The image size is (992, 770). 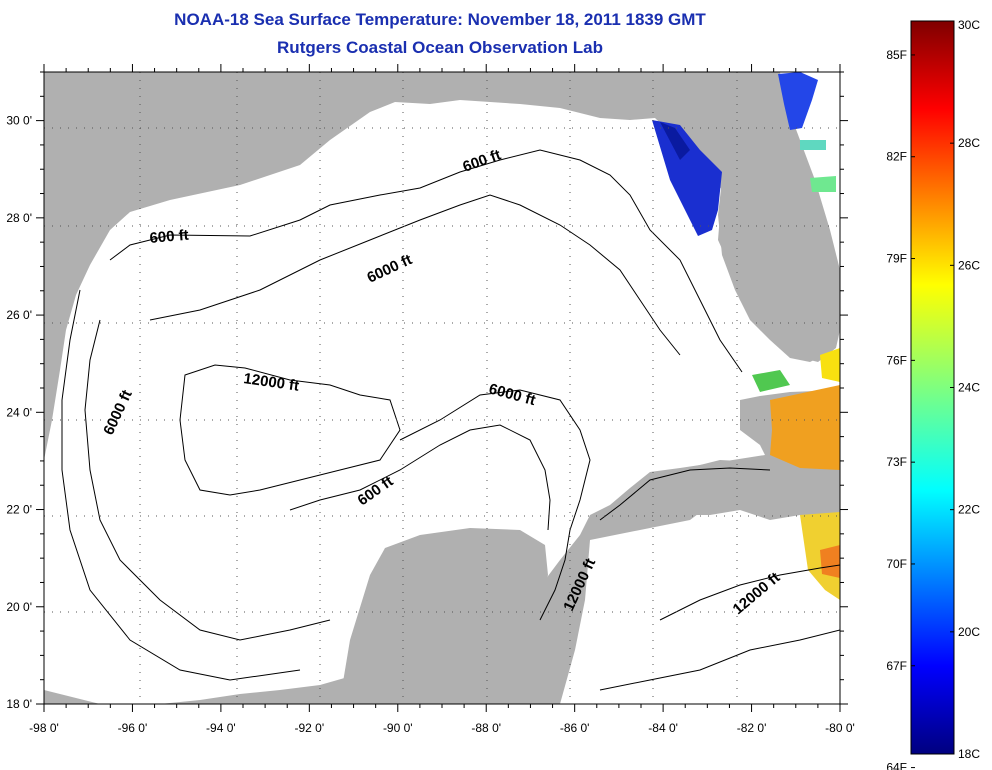 I want to click on lon-label: -84 0', so click(x=663, y=728).